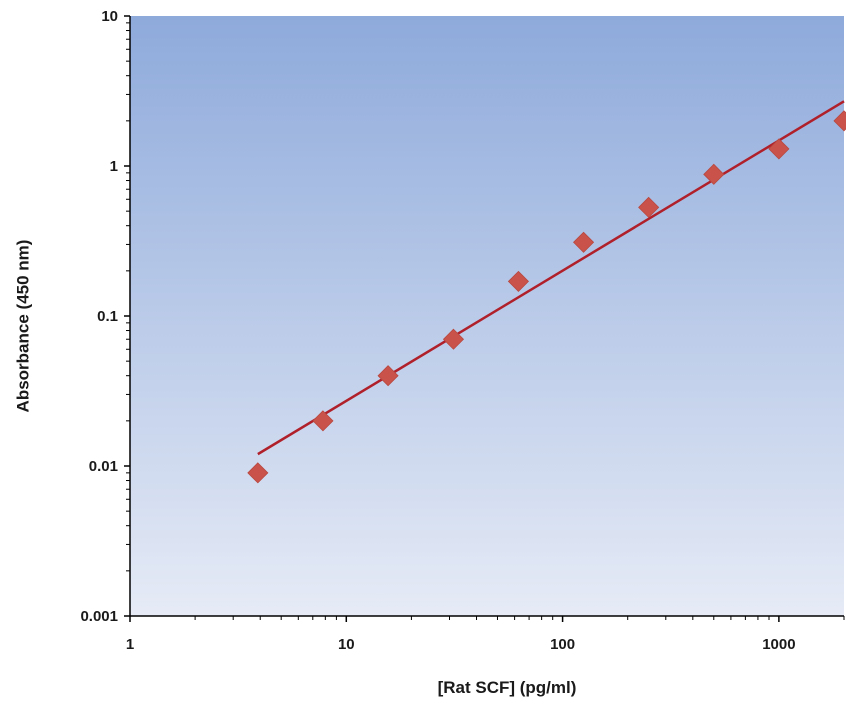 This screenshot has width=846, height=704. What do you see at coordinates (109, 16) in the screenshot?
I see `y-tick-label: 10` at bounding box center [109, 16].